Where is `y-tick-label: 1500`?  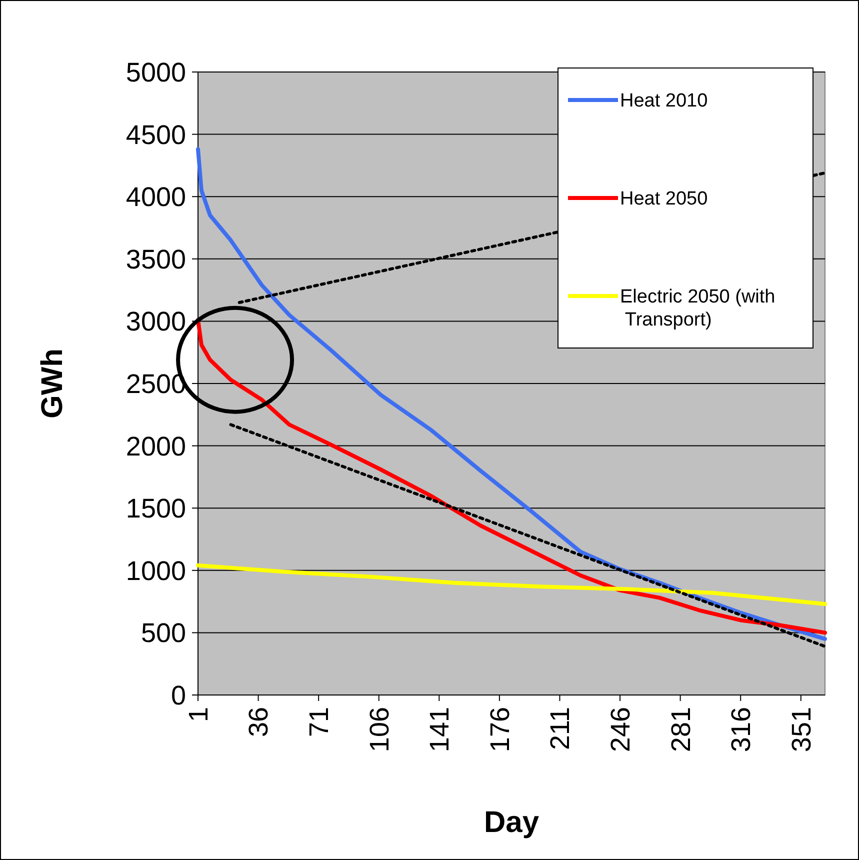
y-tick-label: 1500 is located at coordinates (156, 509).